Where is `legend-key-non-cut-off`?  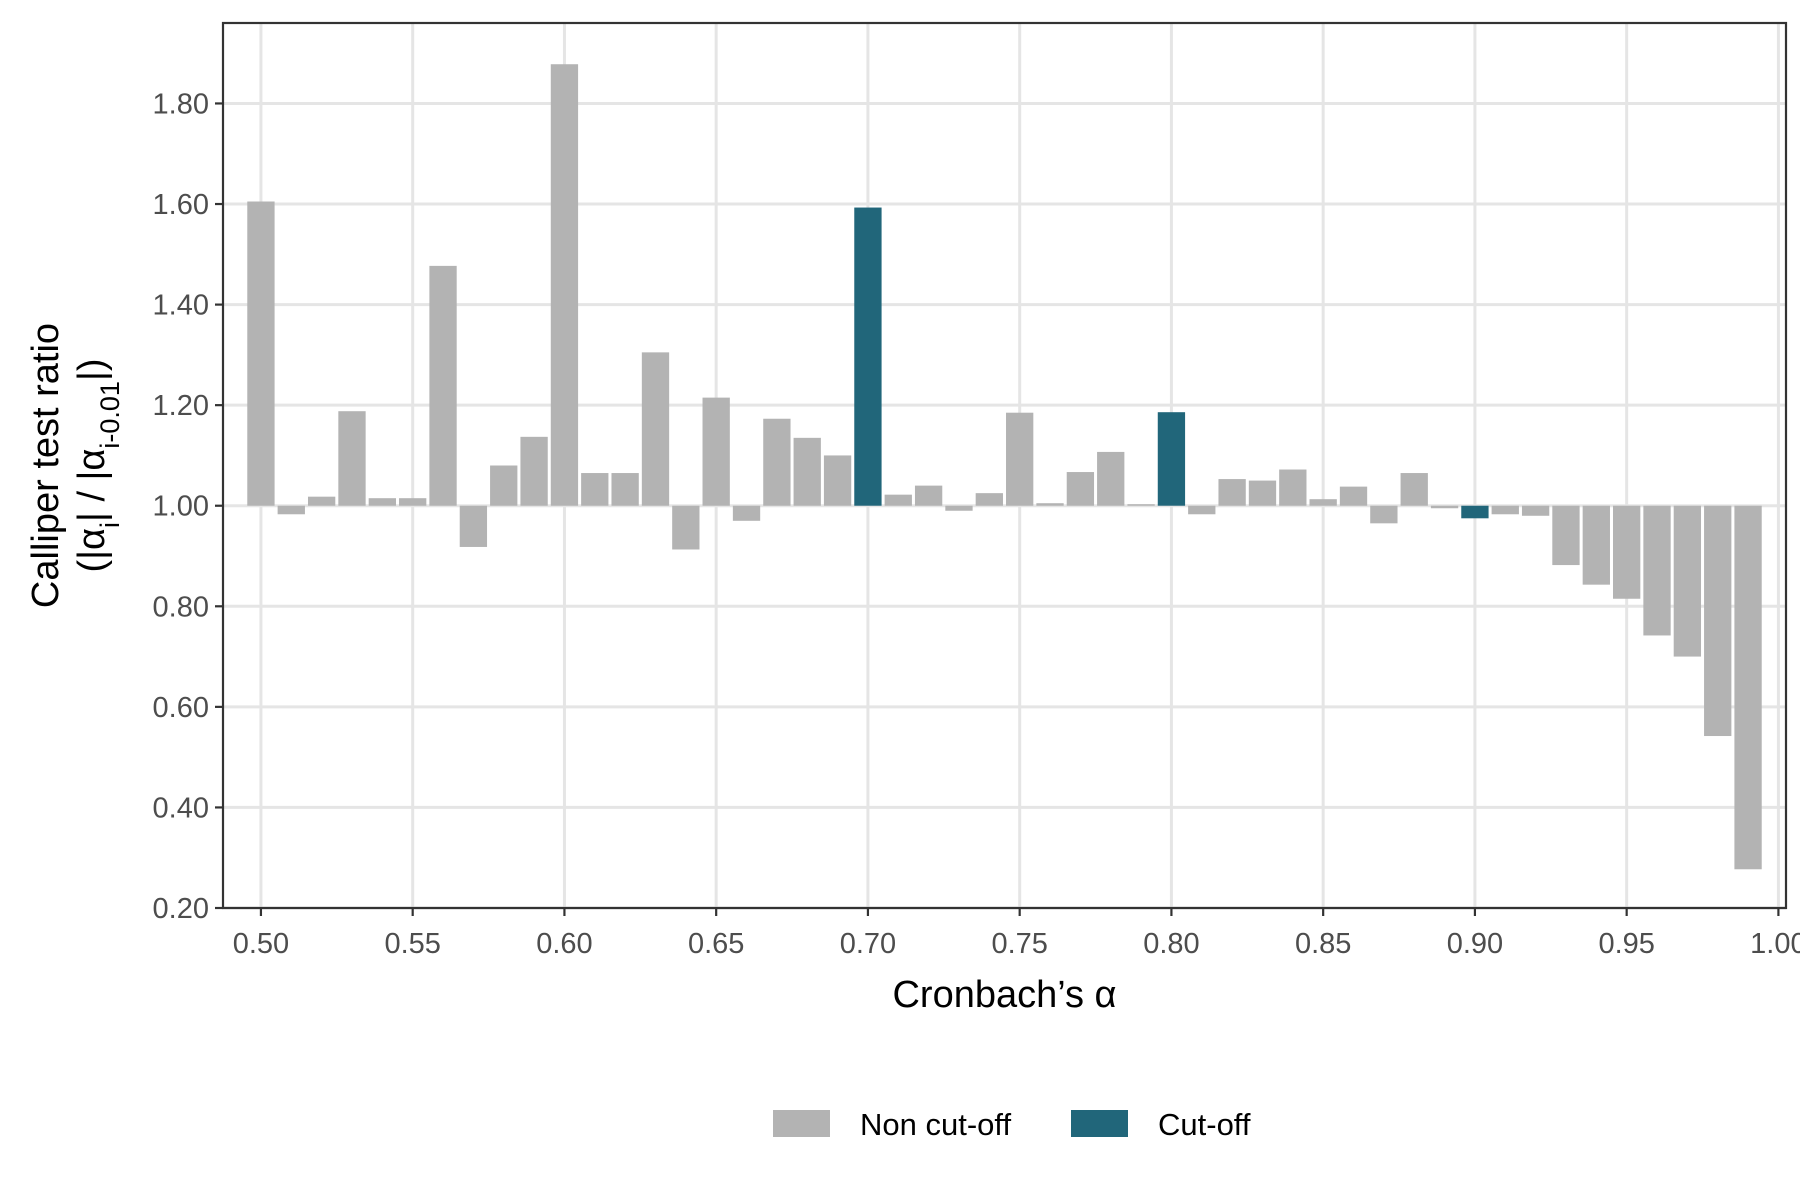 legend-key-non-cut-off is located at coordinates (801, 1123).